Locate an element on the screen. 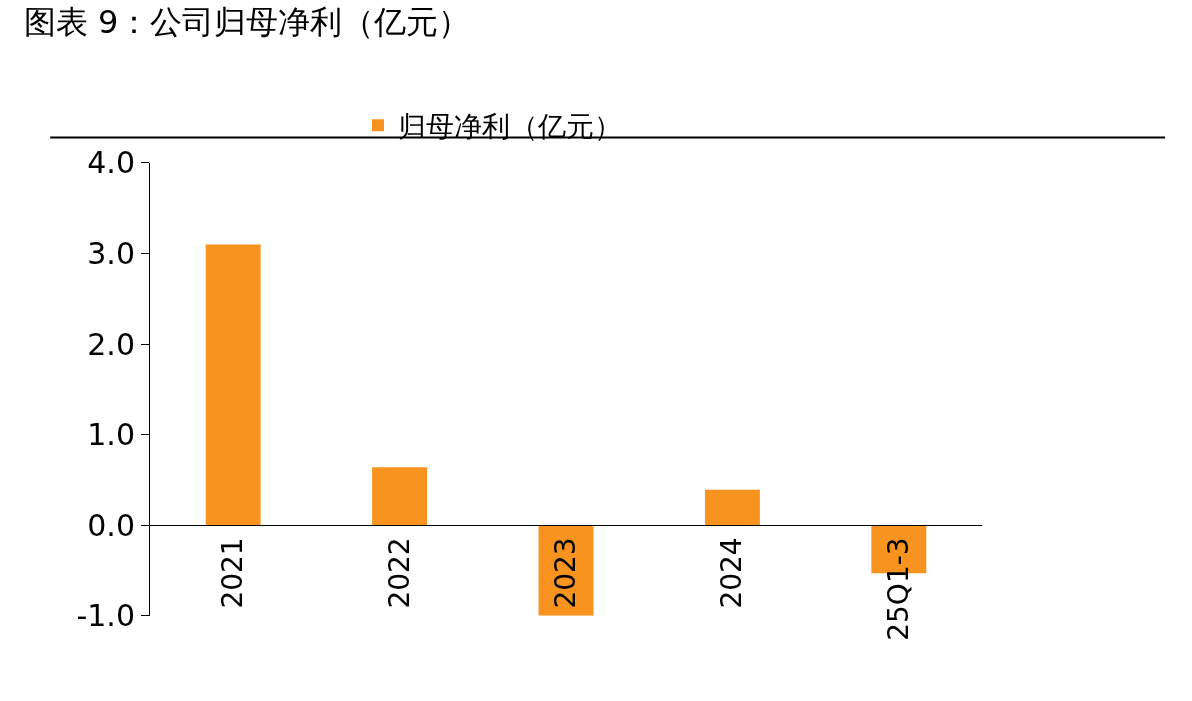 Image resolution: width=1192 pixels, height=701 pixels. y-tick-label: 1.0 is located at coordinates (111, 435).